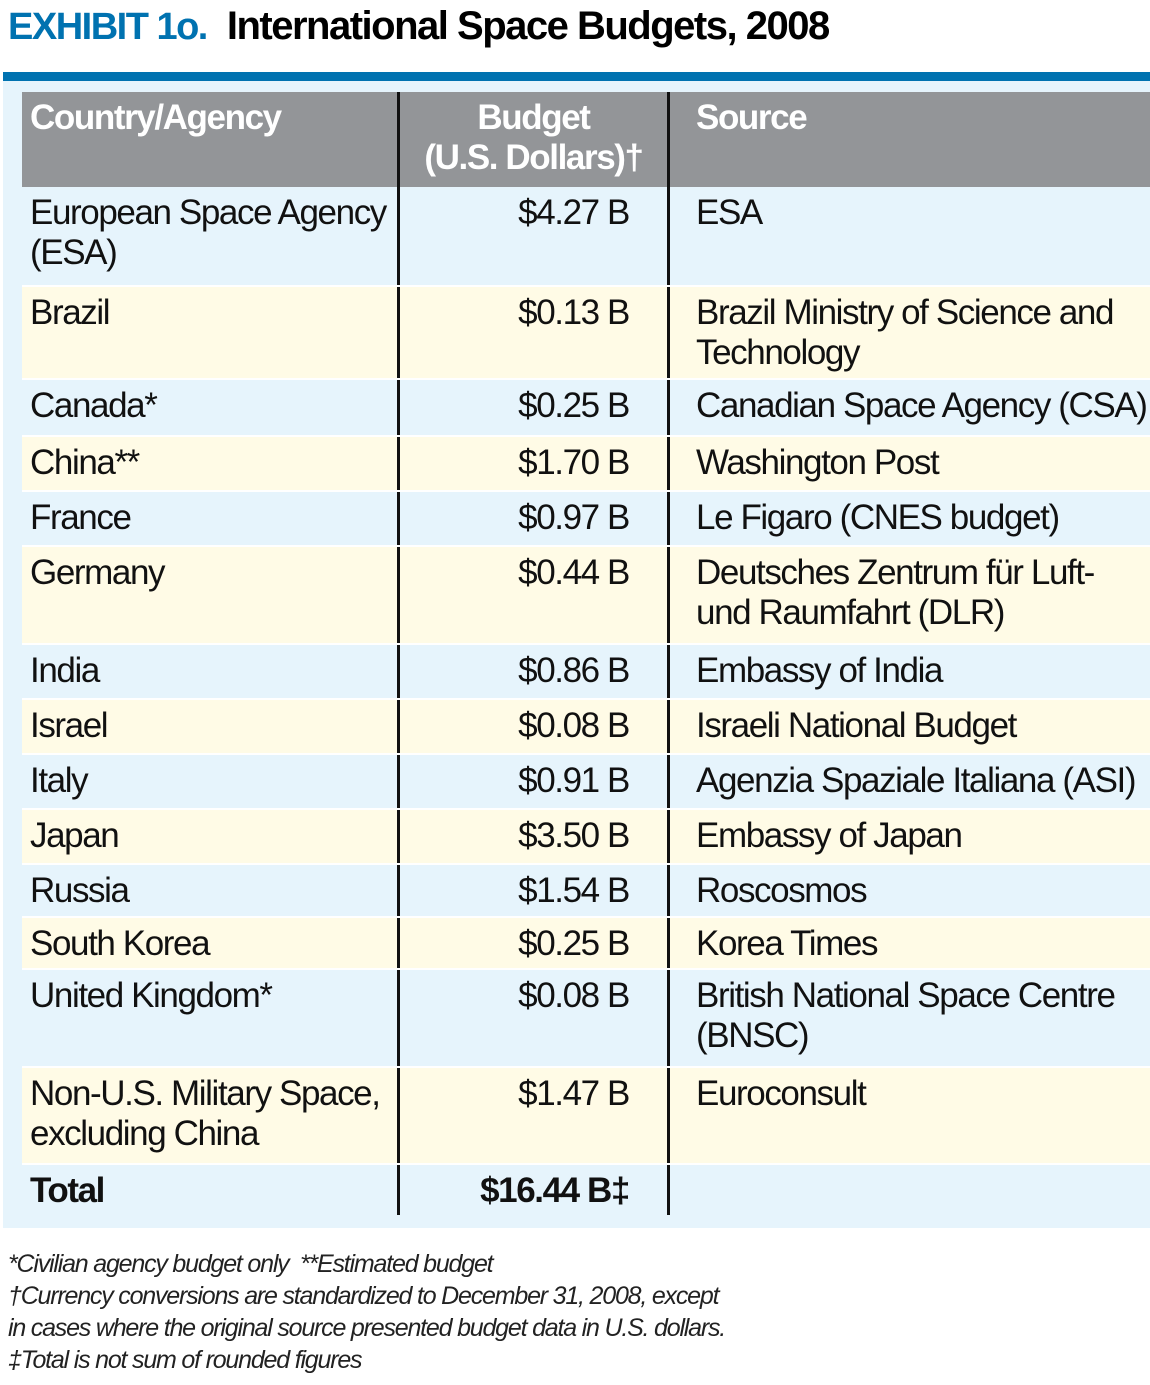 This screenshot has height=1385, width=1150. I want to click on table-row: European Space Agency (ESA) $4.27 B ESA, so click(586, 237).